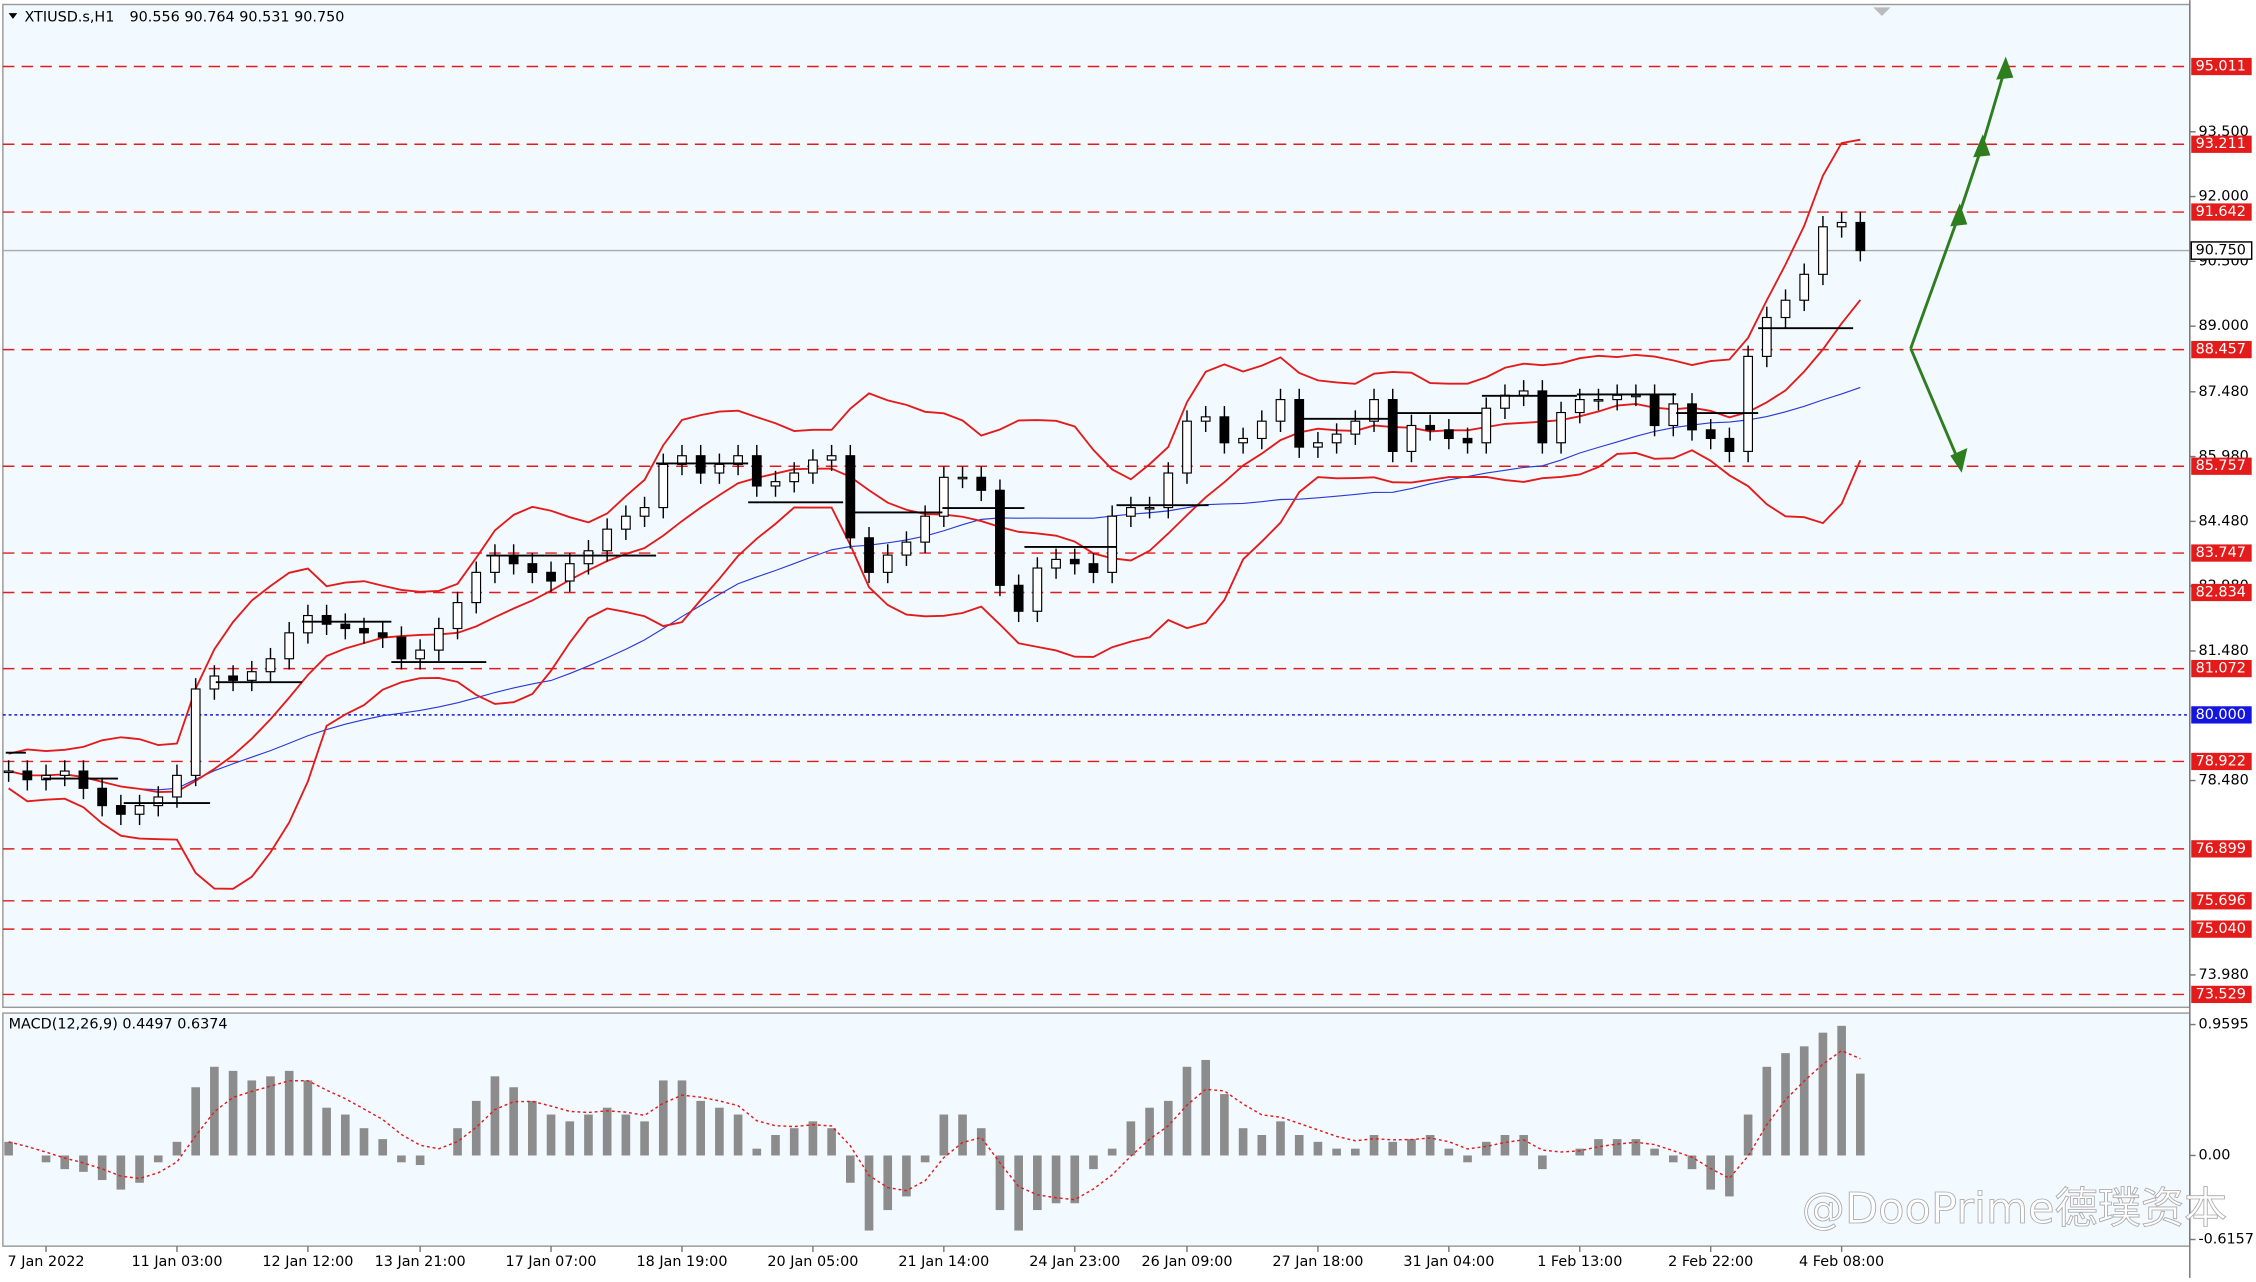 Image resolution: width=2256 pixels, height=1282 pixels. I want to click on level-label: 88.457, so click(2221, 350).